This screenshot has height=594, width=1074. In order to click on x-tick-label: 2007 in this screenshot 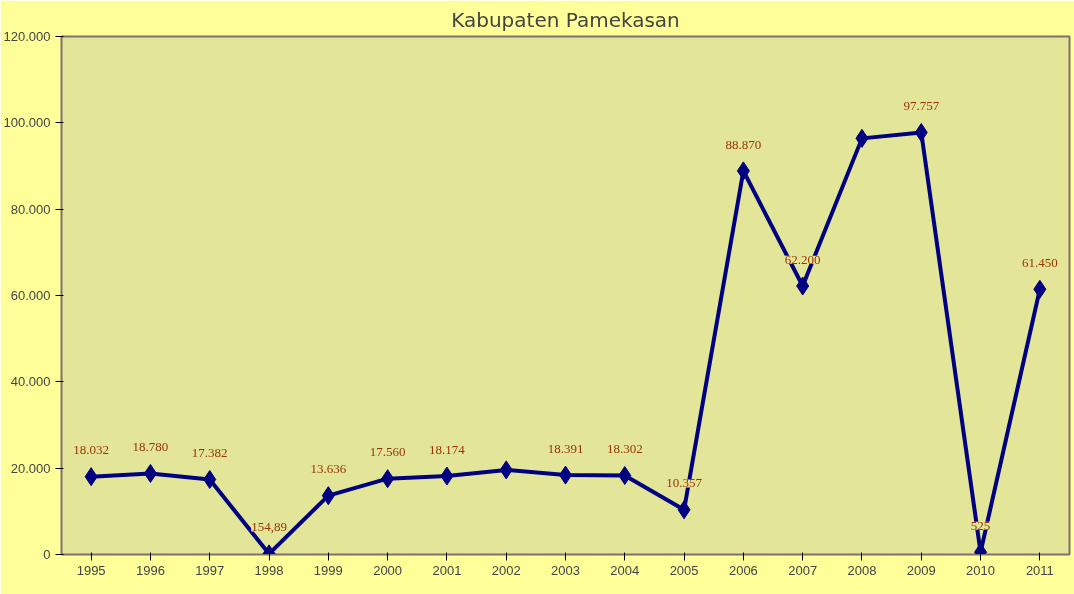, I will do `click(803, 570)`.